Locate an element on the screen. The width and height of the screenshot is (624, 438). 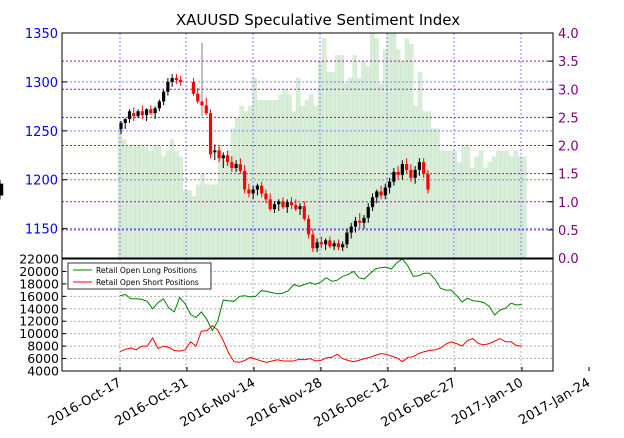
right-axis-ticks: 0.0 0.5 1.0 1.5 2.0 2.5 3.0 3.5 4.0 is located at coordinates (563, 147).